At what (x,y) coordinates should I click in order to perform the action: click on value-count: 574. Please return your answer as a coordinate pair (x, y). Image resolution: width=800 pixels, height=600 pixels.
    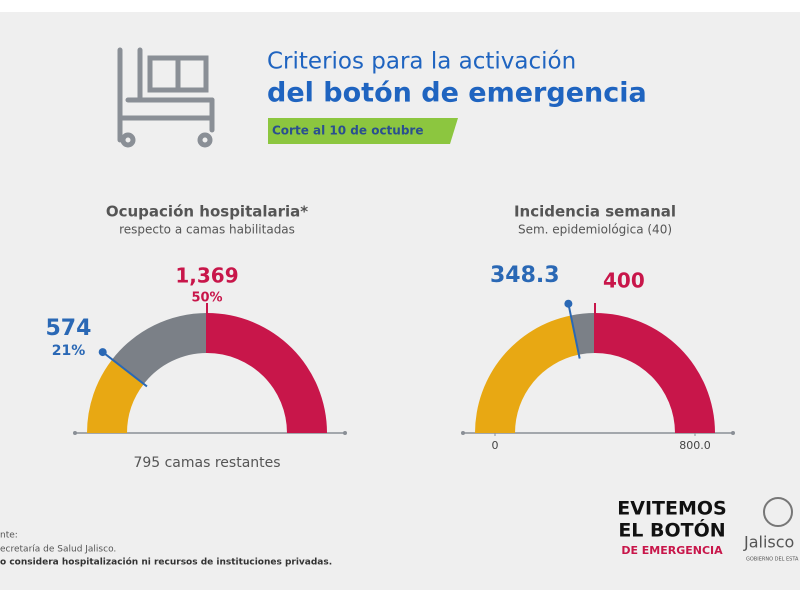
    Looking at the image, I should click on (69, 328).